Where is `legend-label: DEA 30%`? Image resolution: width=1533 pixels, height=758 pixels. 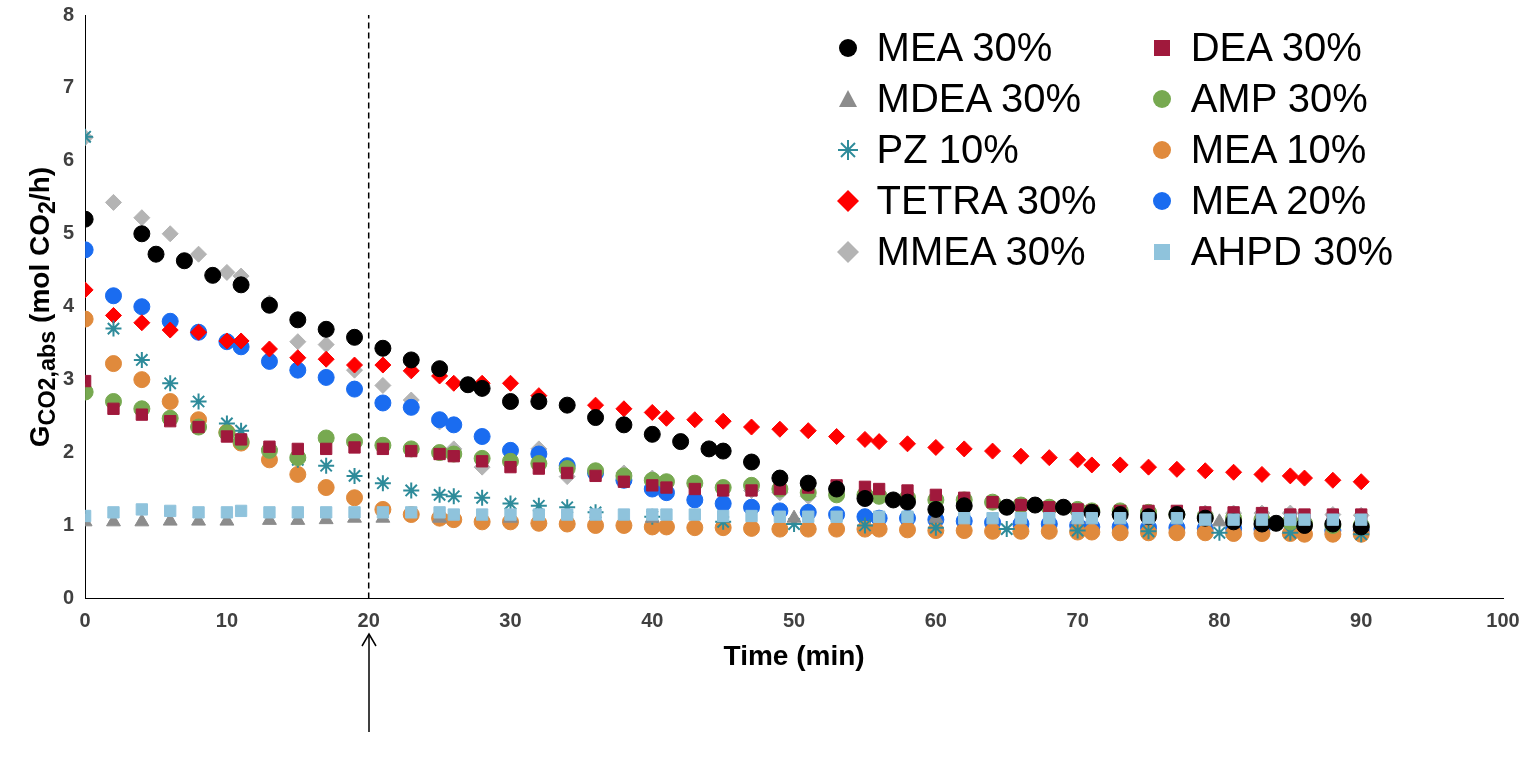 legend-label: DEA 30% is located at coordinates (1276, 47).